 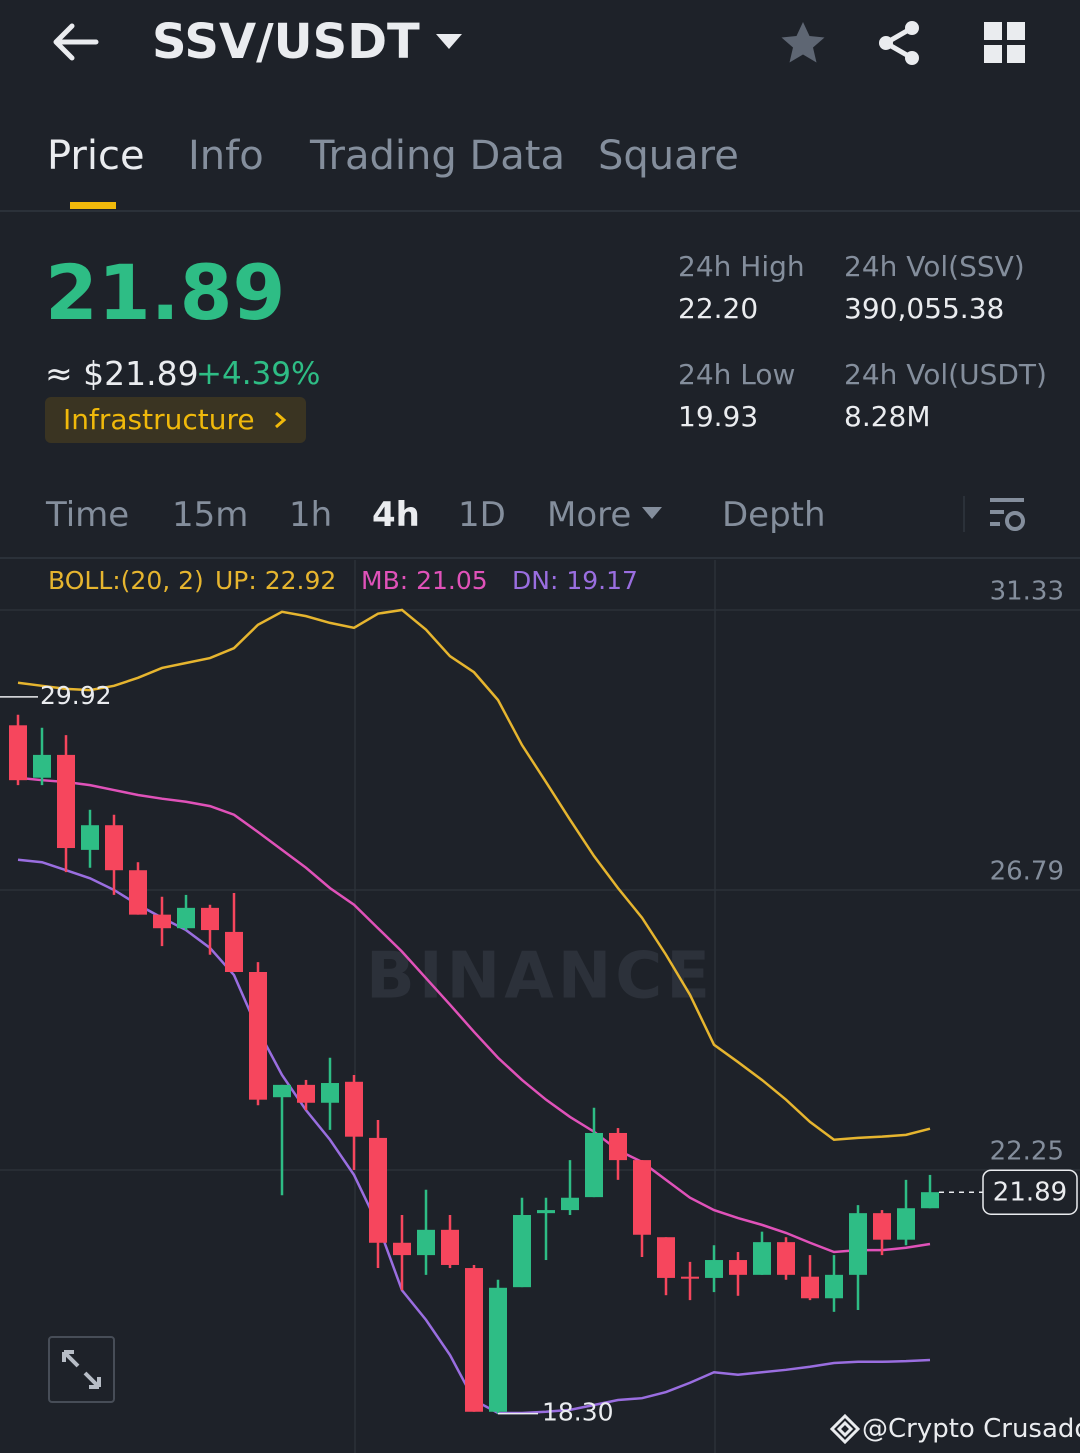 What do you see at coordinates (165, 292) in the screenshot?
I see `last-price: 21.89` at bounding box center [165, 292].